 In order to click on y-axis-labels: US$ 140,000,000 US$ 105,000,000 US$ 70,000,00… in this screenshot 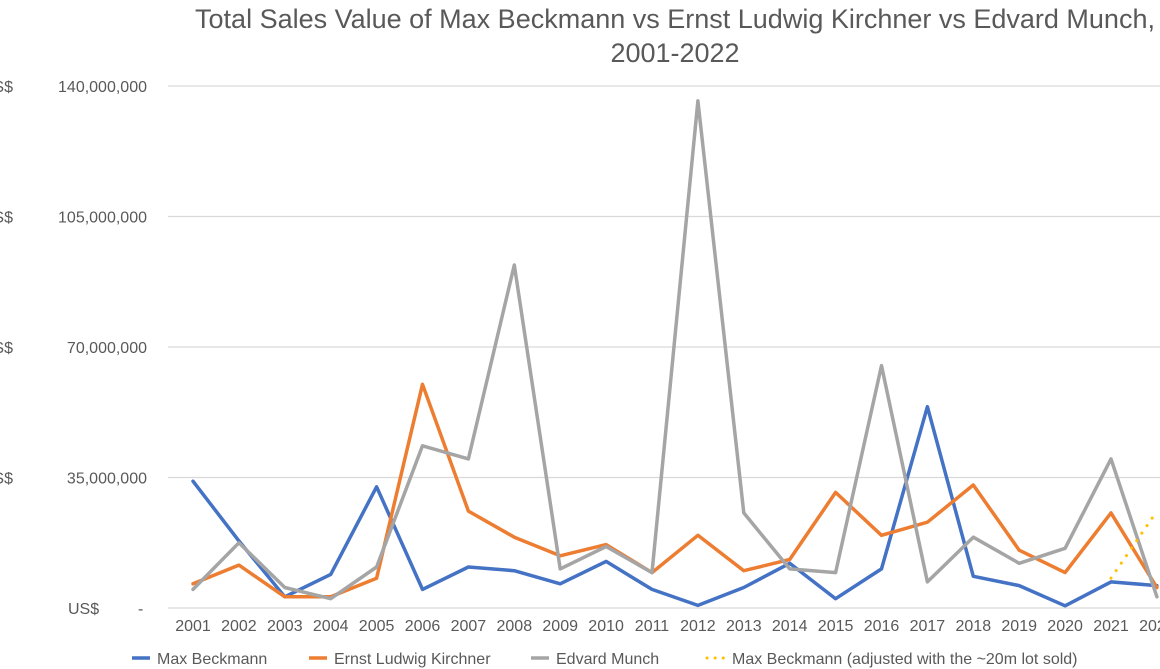, I will do `click(73, 348)`.